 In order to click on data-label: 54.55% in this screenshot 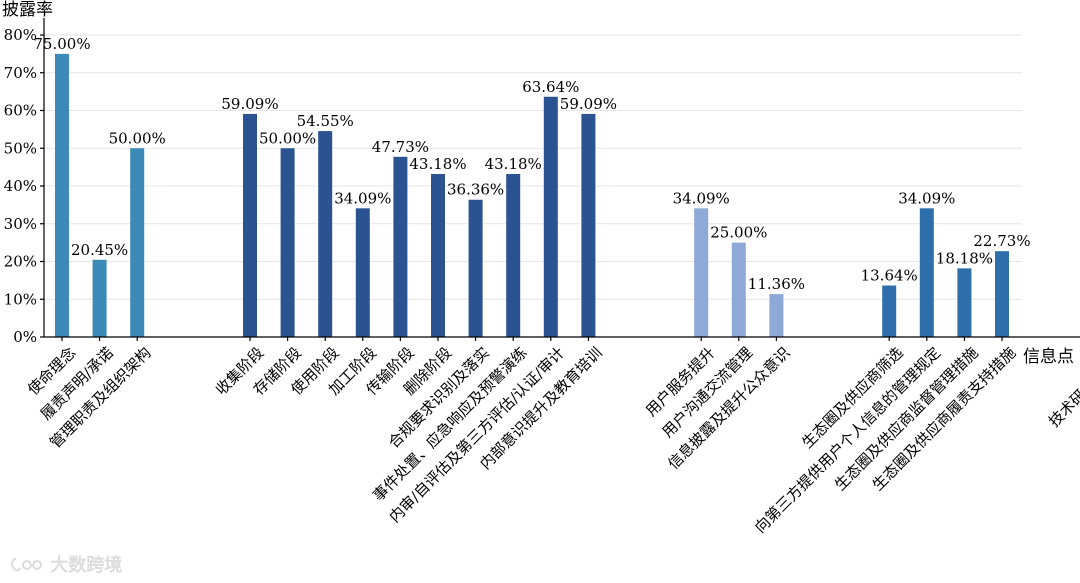, I will do `click(325, 121)`.